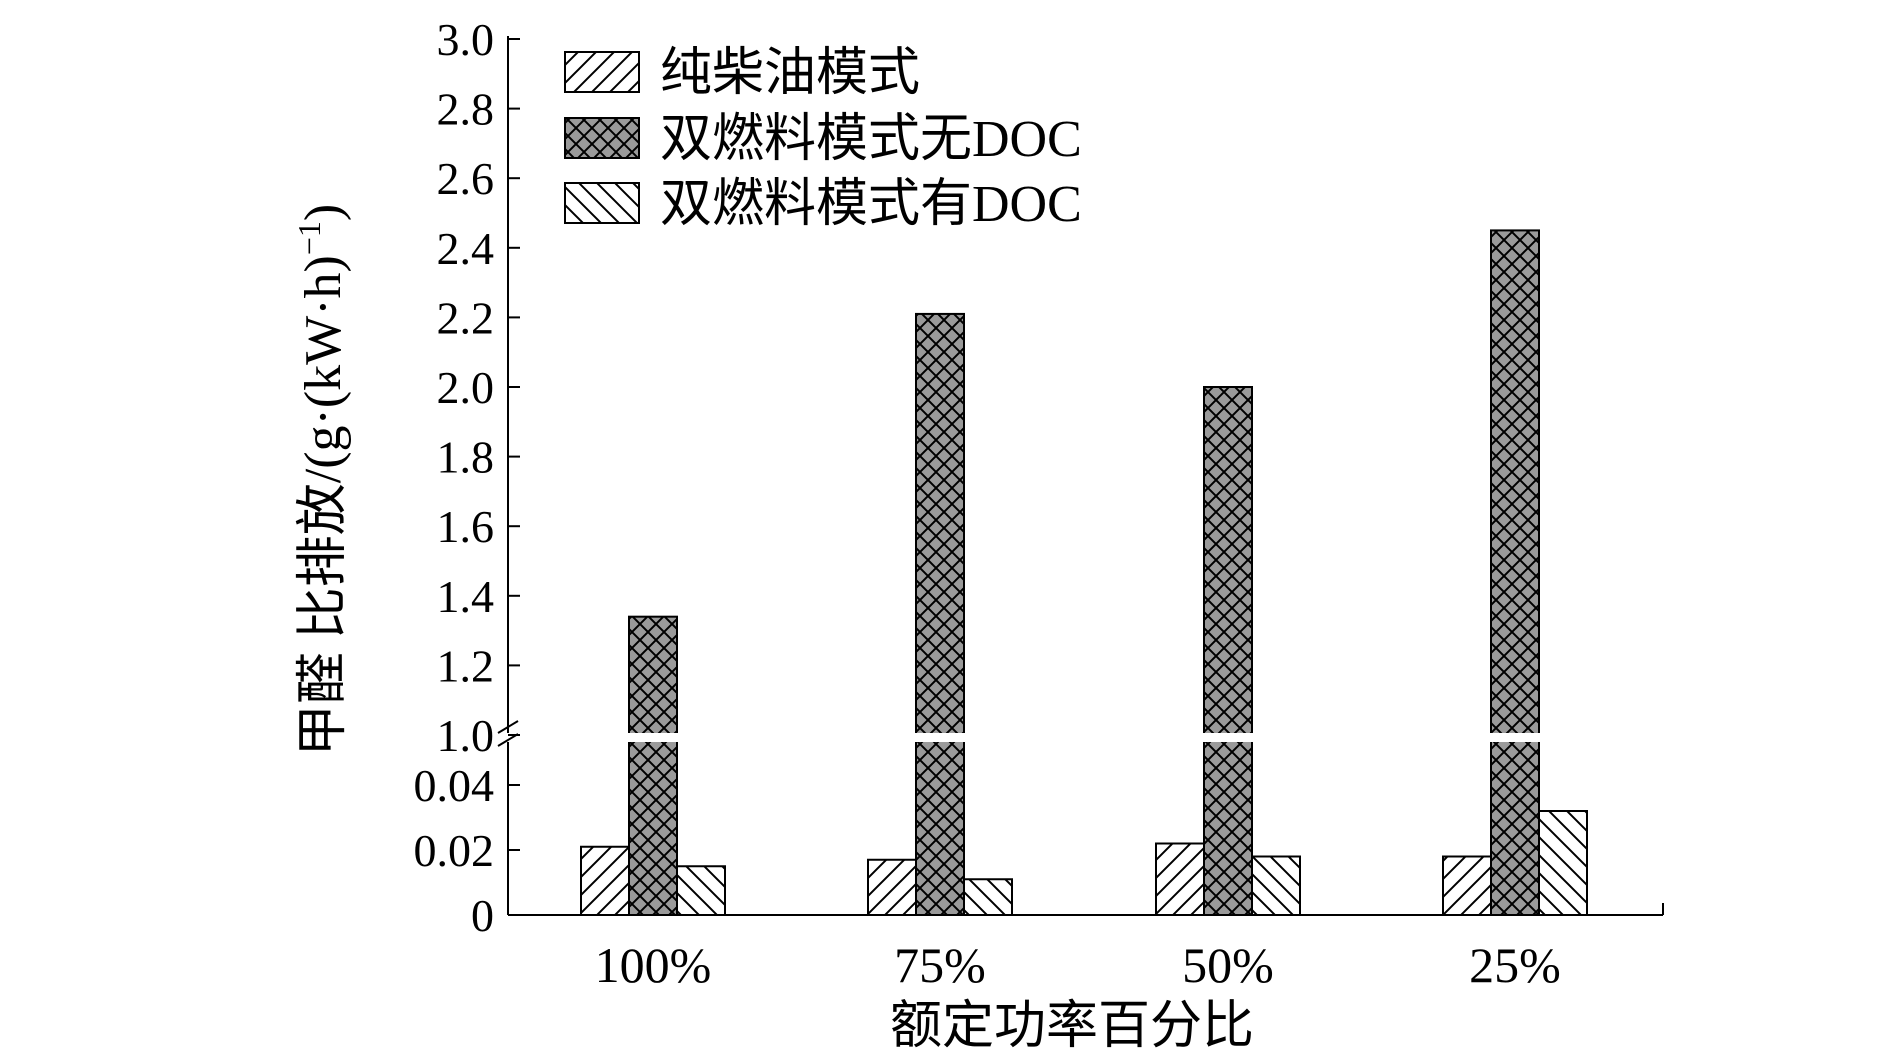 This screenshot has width=1890, height=1058. I want to click on bar-3-50pct, so click(1276, 885).